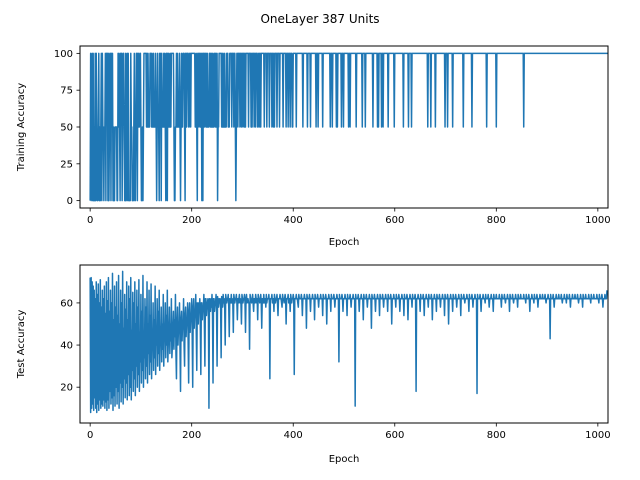 This screenshot has height=480, width=640. What do you see at coordinates (349, 432) in the screenshot?
I see `test-accuracy-x-ticks: 0 200 400 600 800 1000` at bounding box center [349, 432].